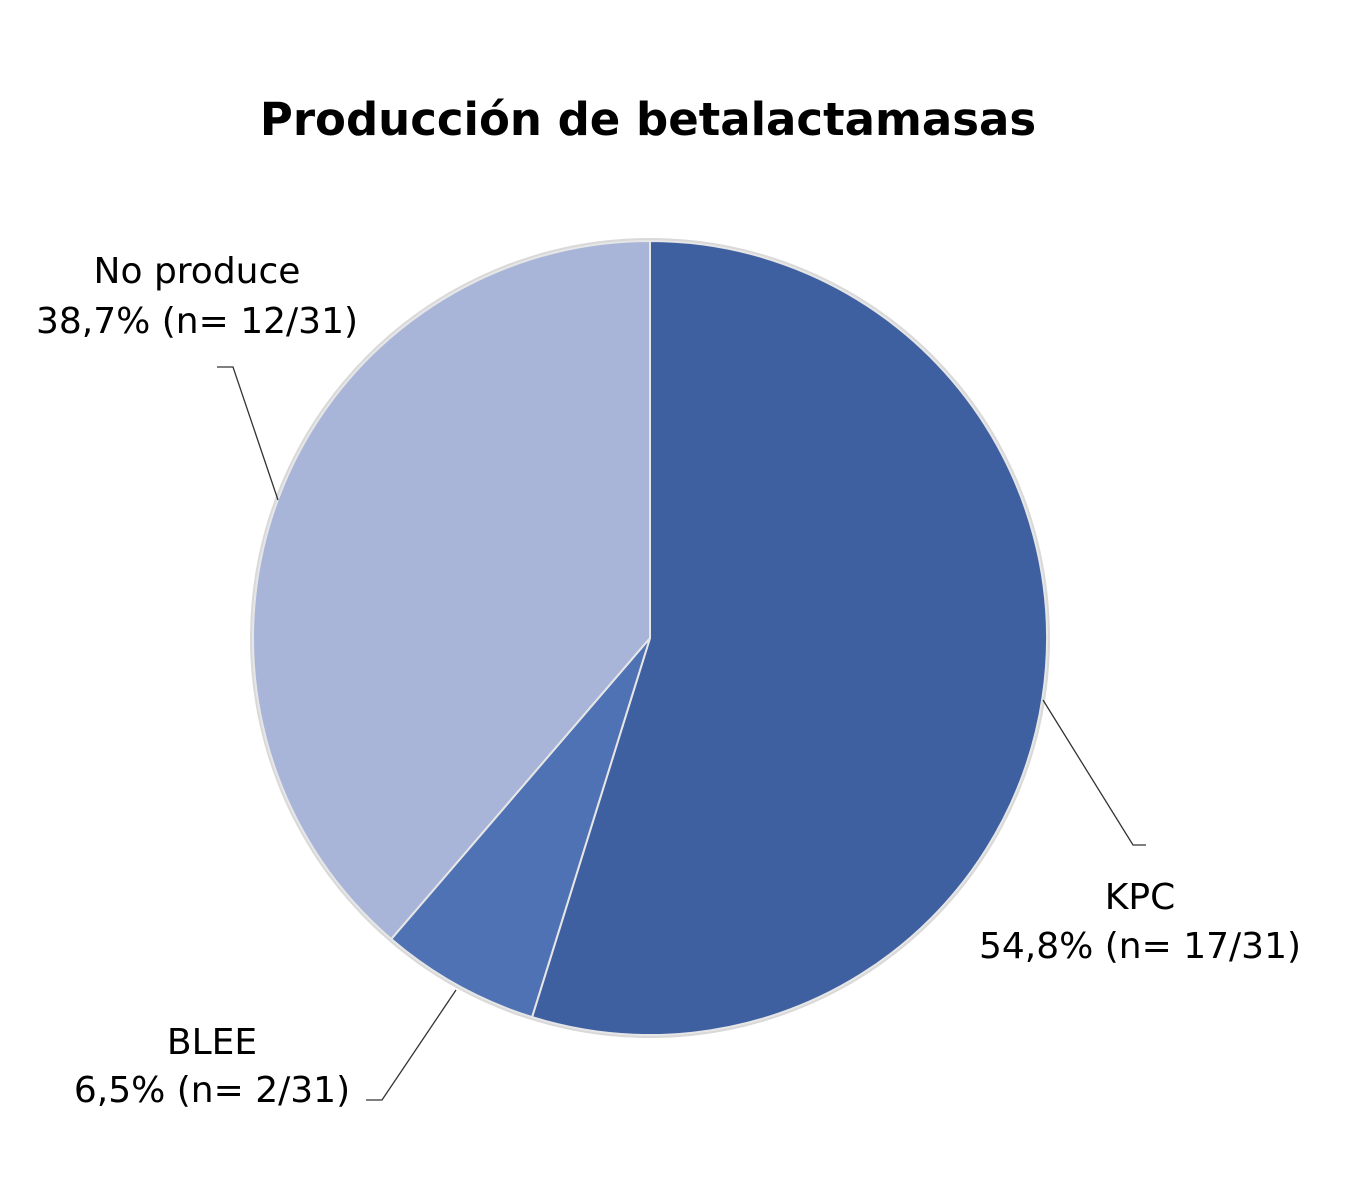 This screenshot has height=1180, width=1346. What do you see at coordinates (648, 119) in the screenshot?
I see `chart-title: Producción de betalactamasas` at bounding box center [648, 119].